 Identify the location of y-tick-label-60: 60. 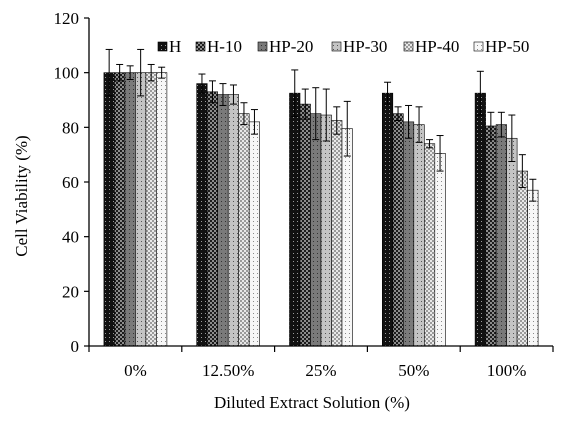
(70, 182).